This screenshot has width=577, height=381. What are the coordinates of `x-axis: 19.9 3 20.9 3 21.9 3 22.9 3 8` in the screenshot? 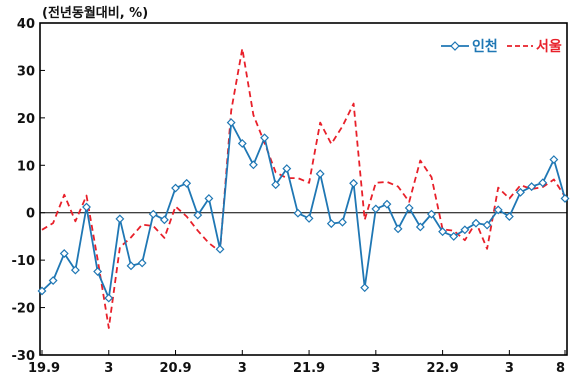 It's located at (297, 363).